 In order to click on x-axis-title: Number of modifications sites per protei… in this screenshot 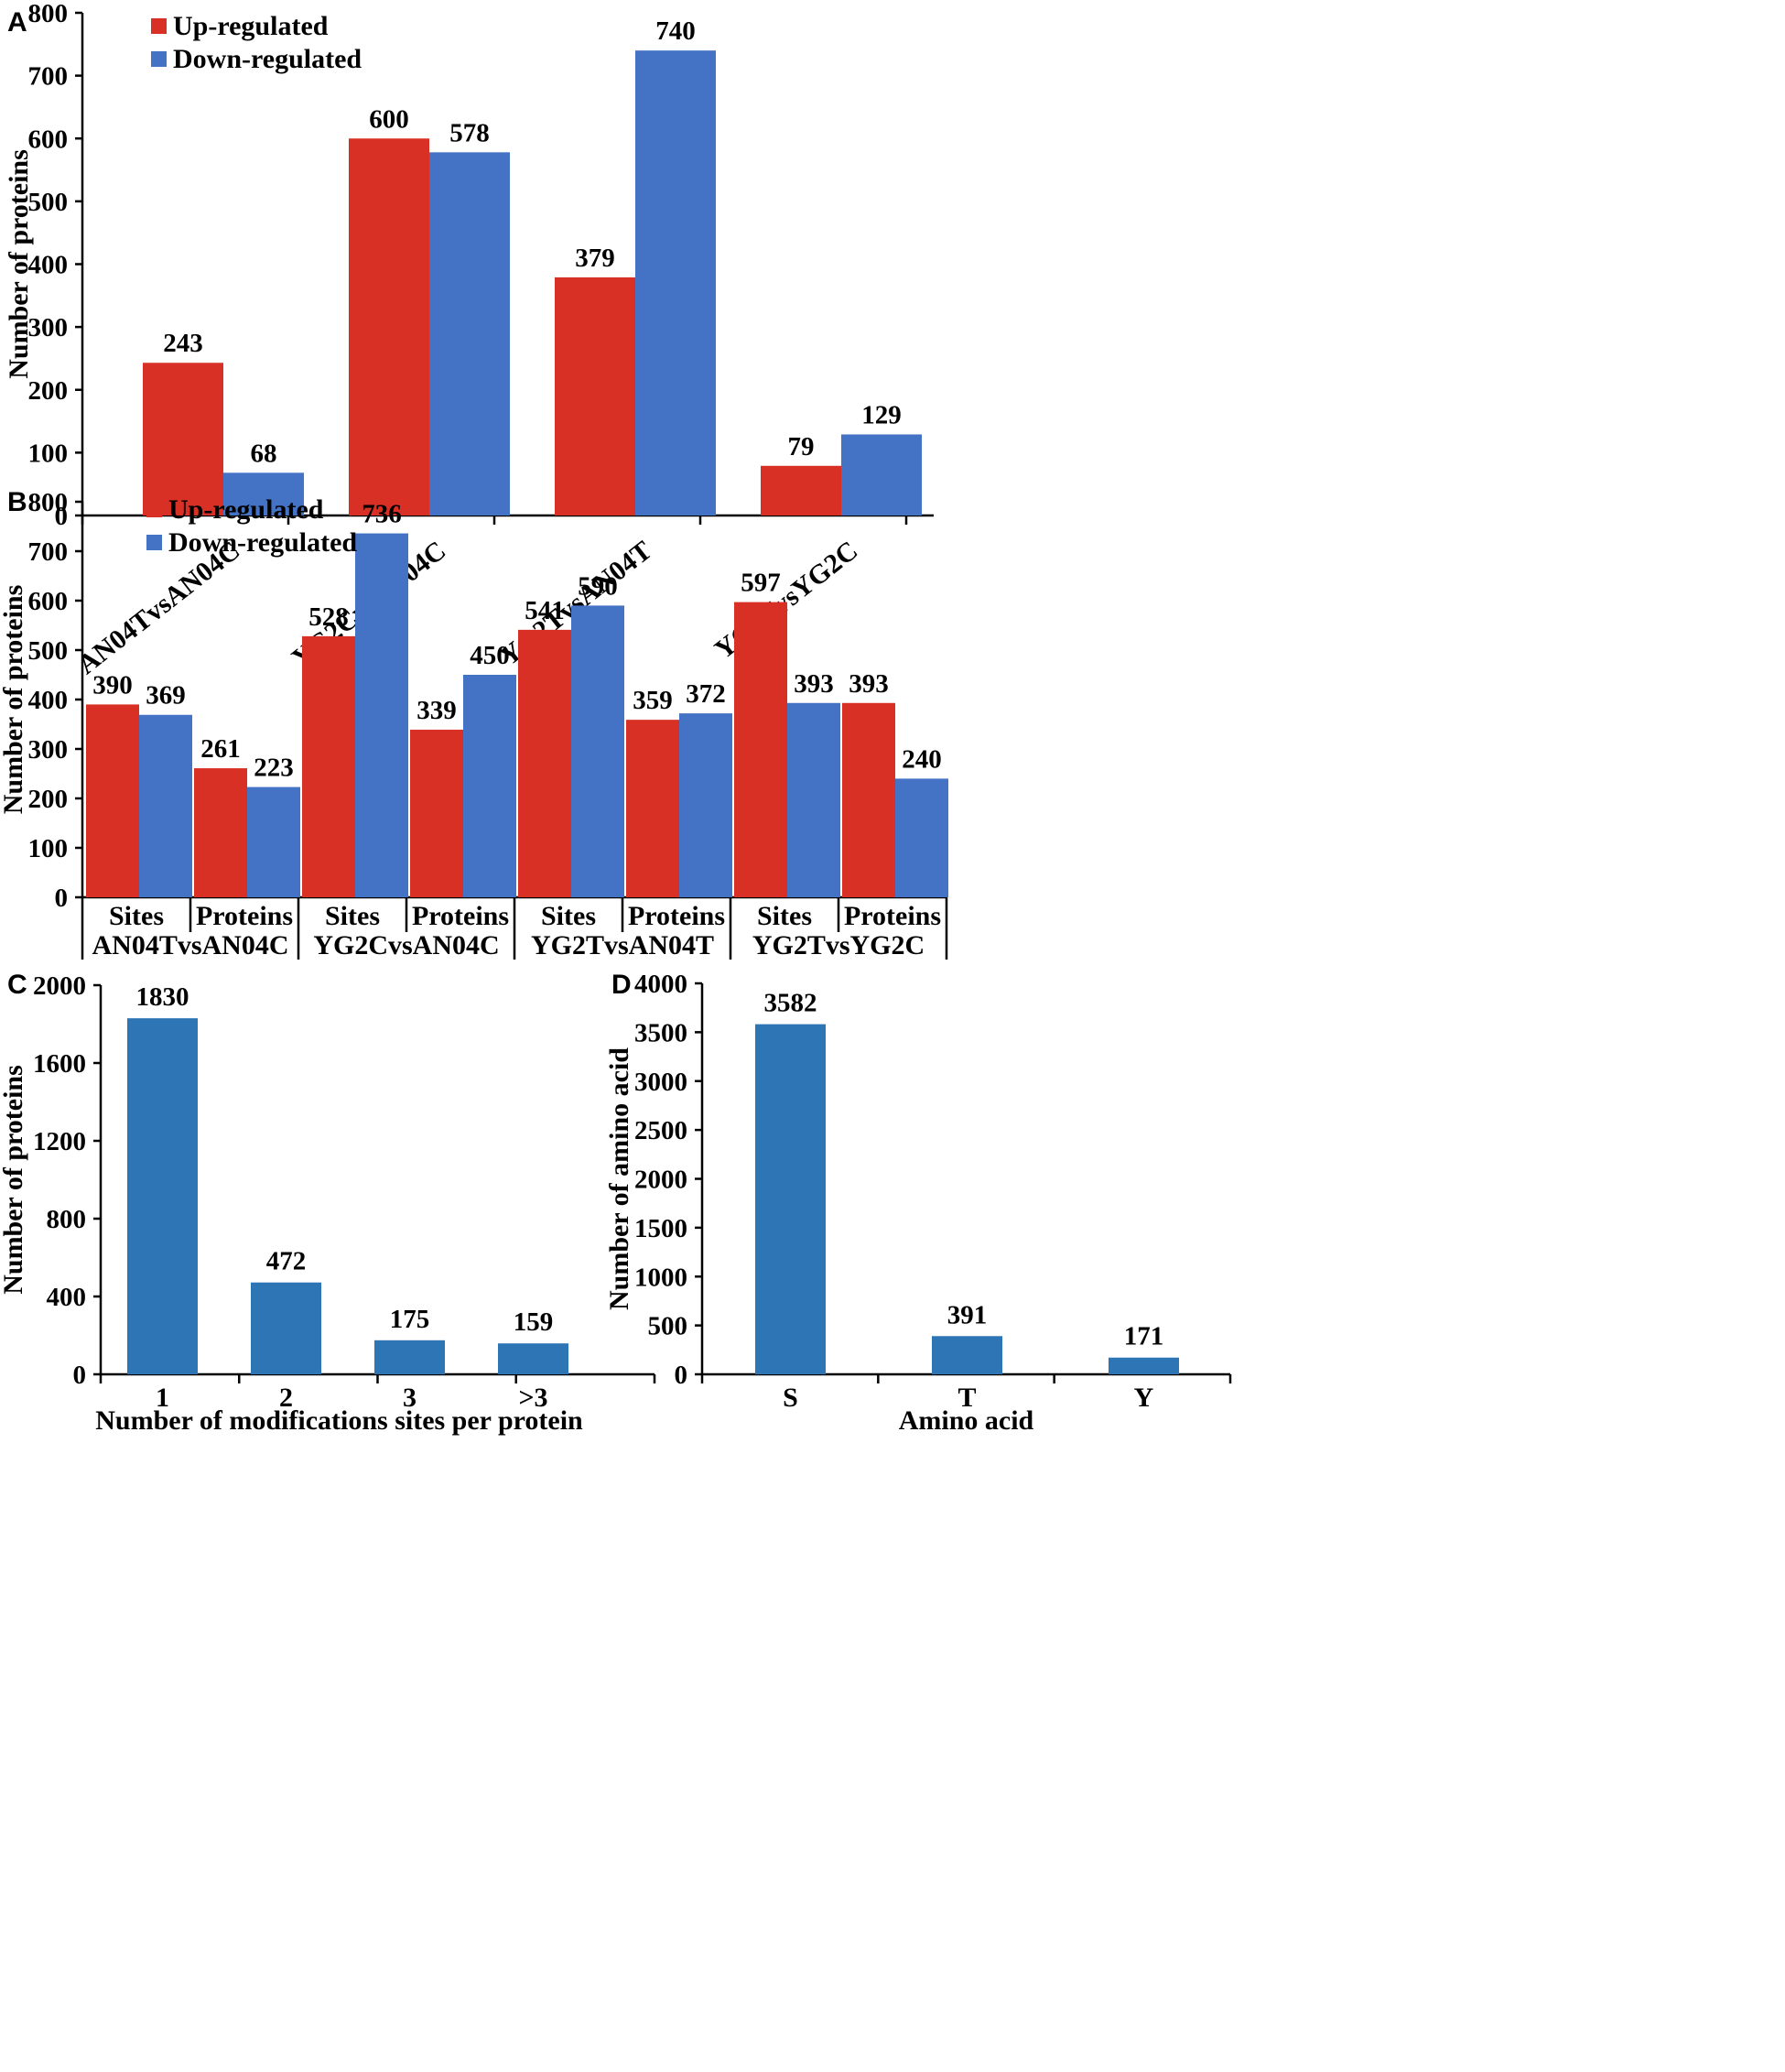, I will do `click(339, 1420)`.